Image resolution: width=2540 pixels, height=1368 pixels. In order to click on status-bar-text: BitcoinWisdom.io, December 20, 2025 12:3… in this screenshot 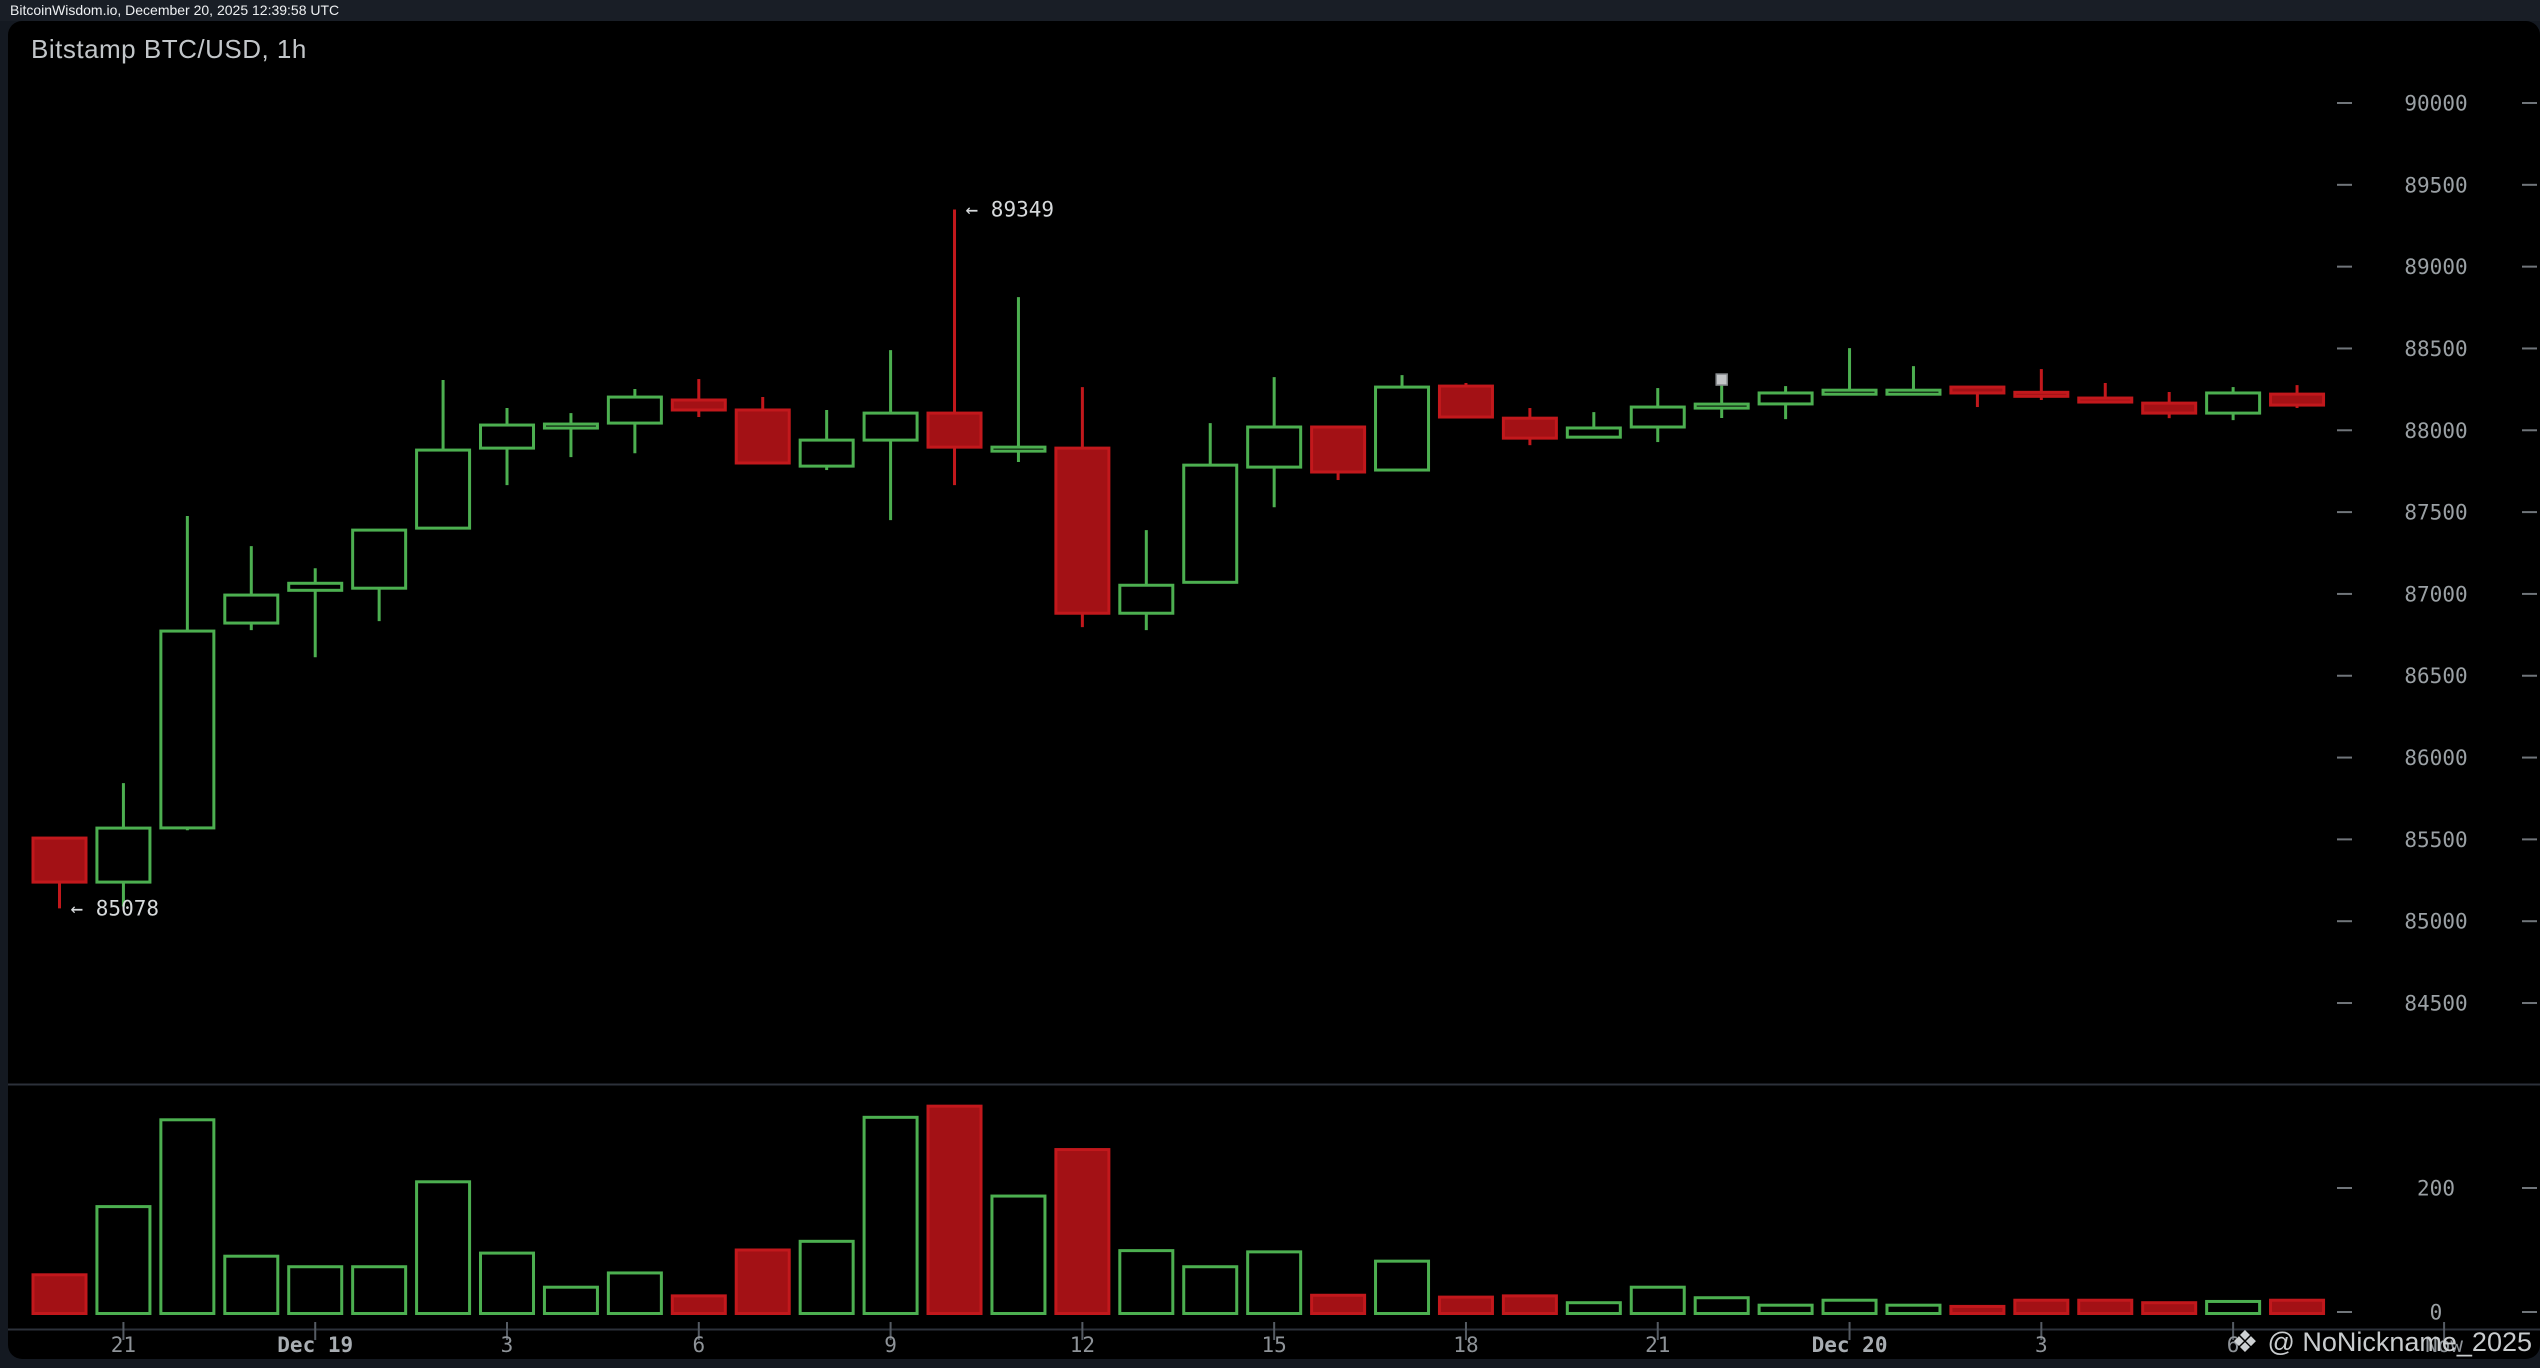, I will do `click(175, 10)`.